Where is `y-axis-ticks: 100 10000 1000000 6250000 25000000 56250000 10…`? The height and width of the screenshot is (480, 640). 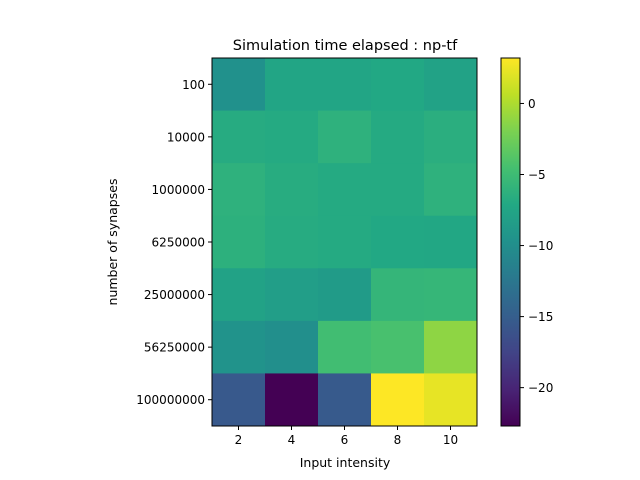 y-axis-ticks: 100 10000 1000000 6250000 25000000 56250000 10… is located at coordinates (174, 242).